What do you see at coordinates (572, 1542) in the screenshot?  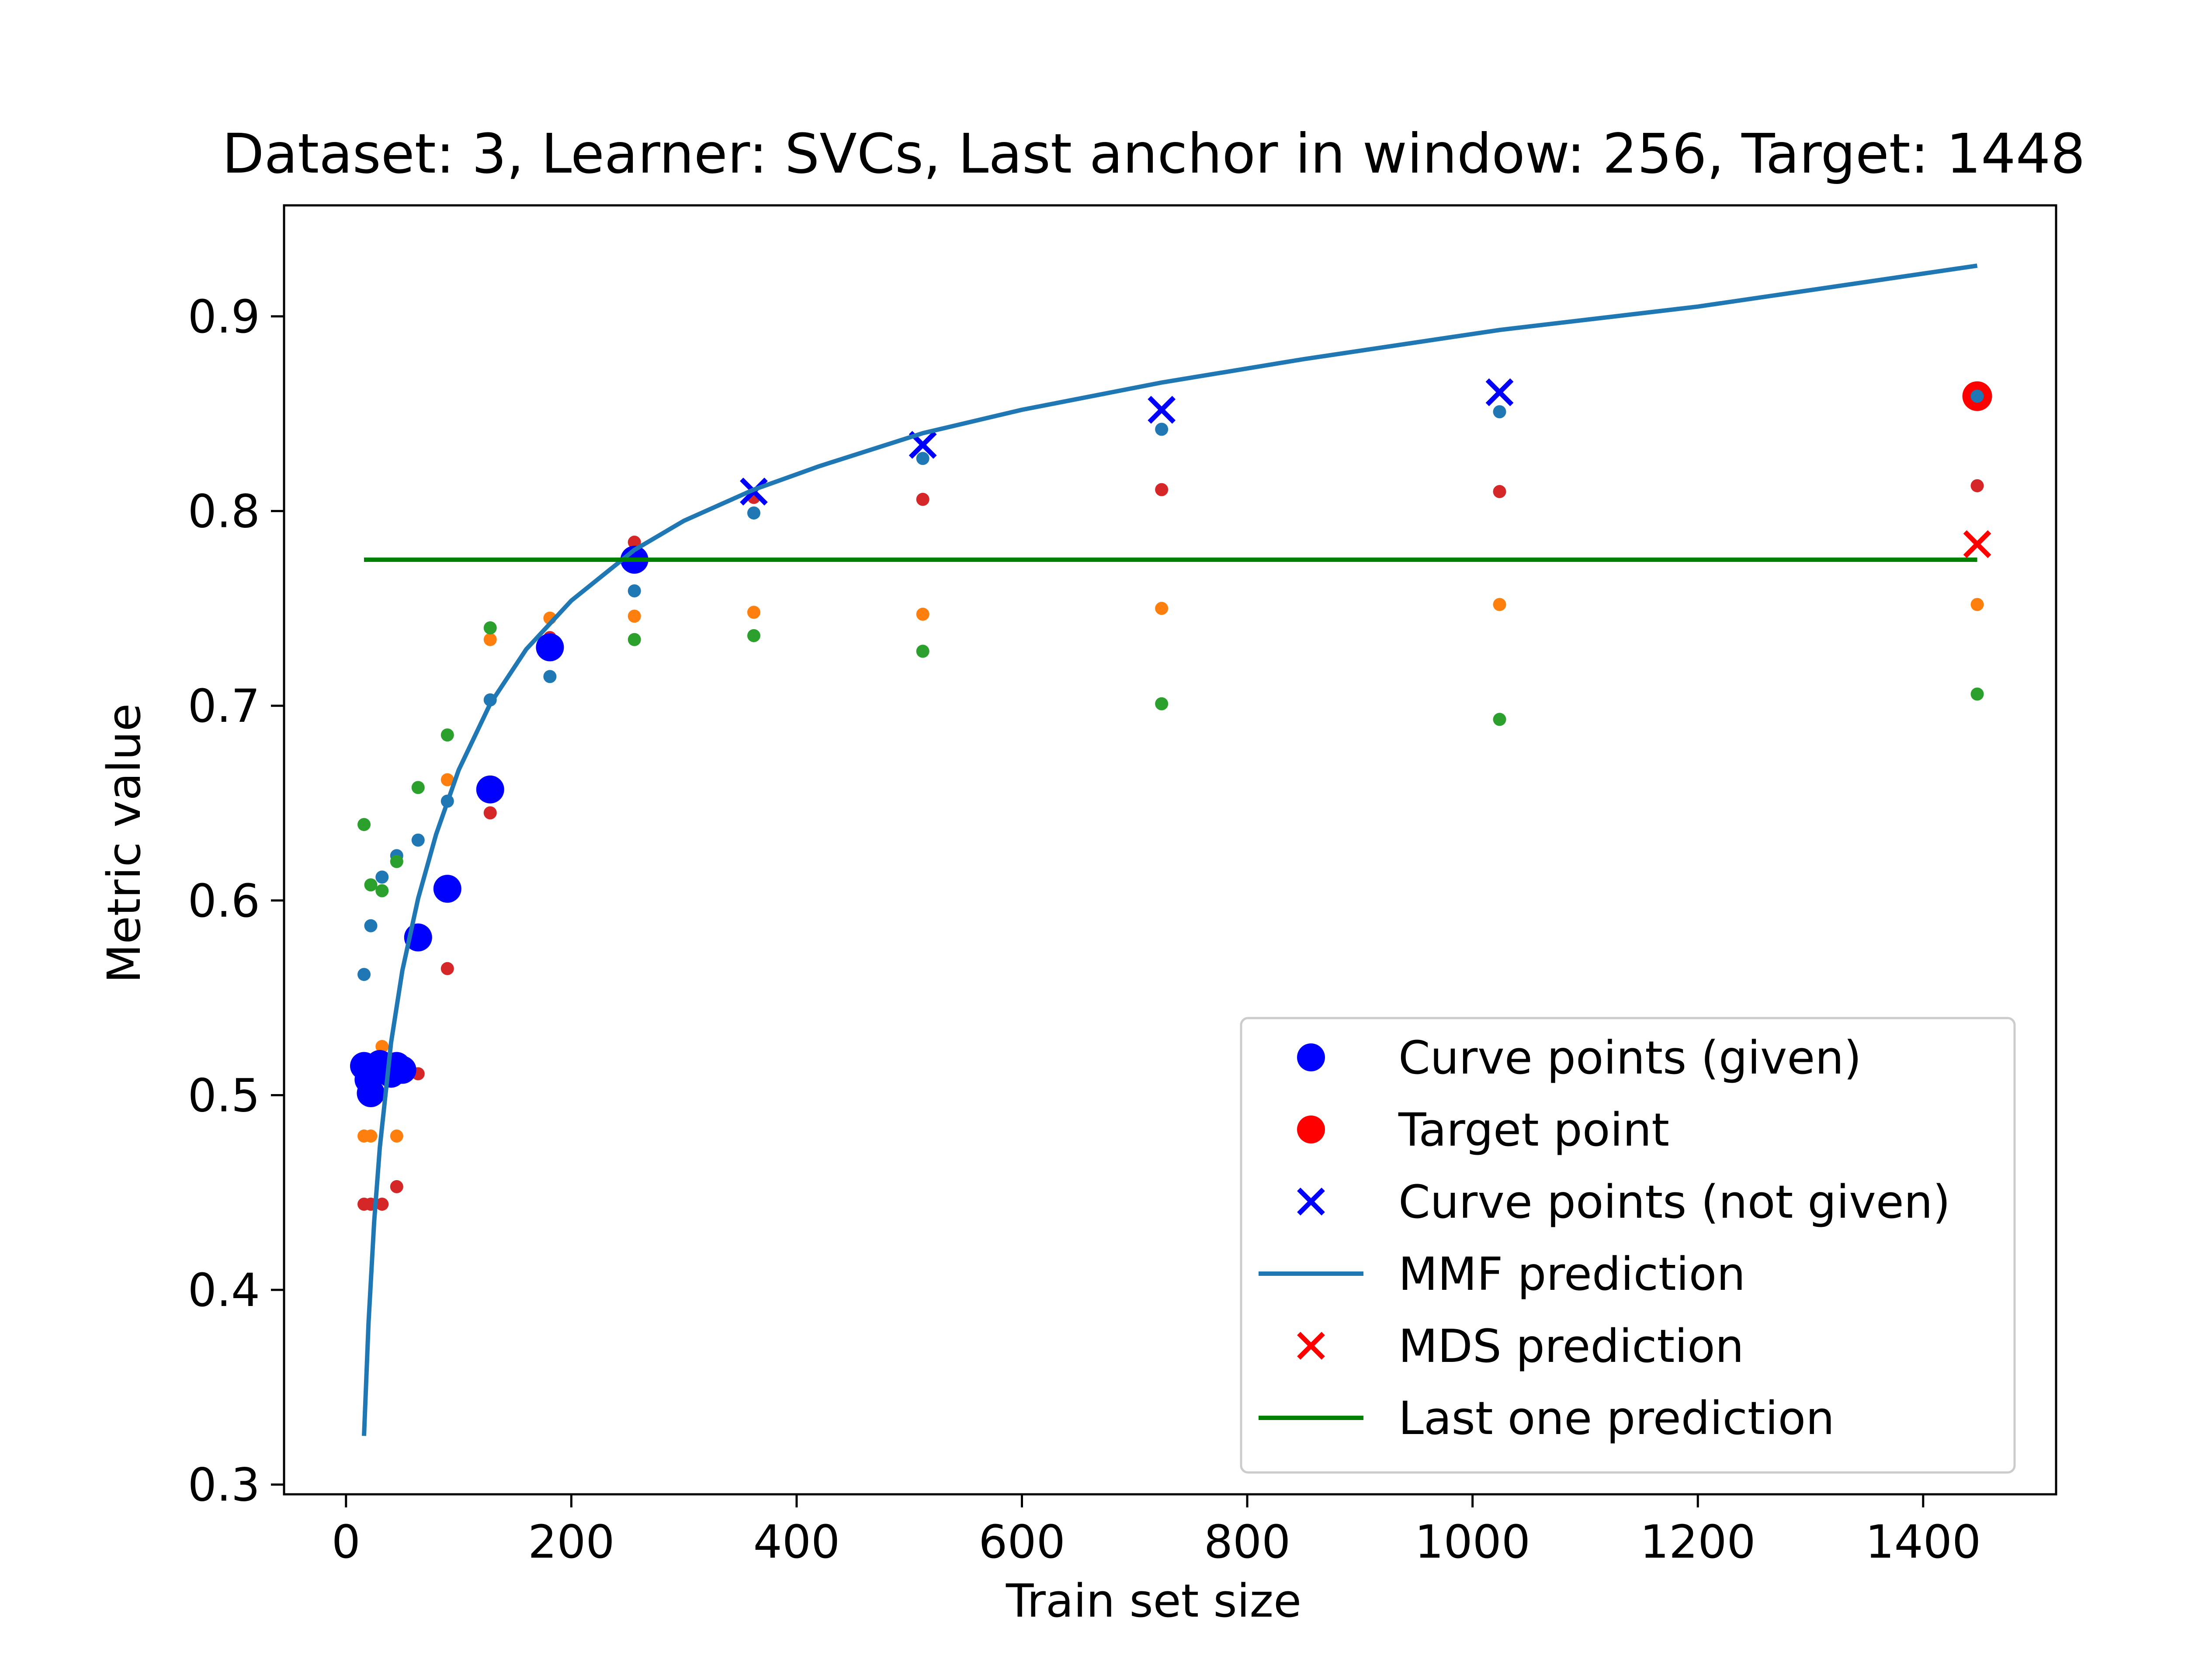 I see `x-tick-label: 200` at bounding box center [572, 1542].